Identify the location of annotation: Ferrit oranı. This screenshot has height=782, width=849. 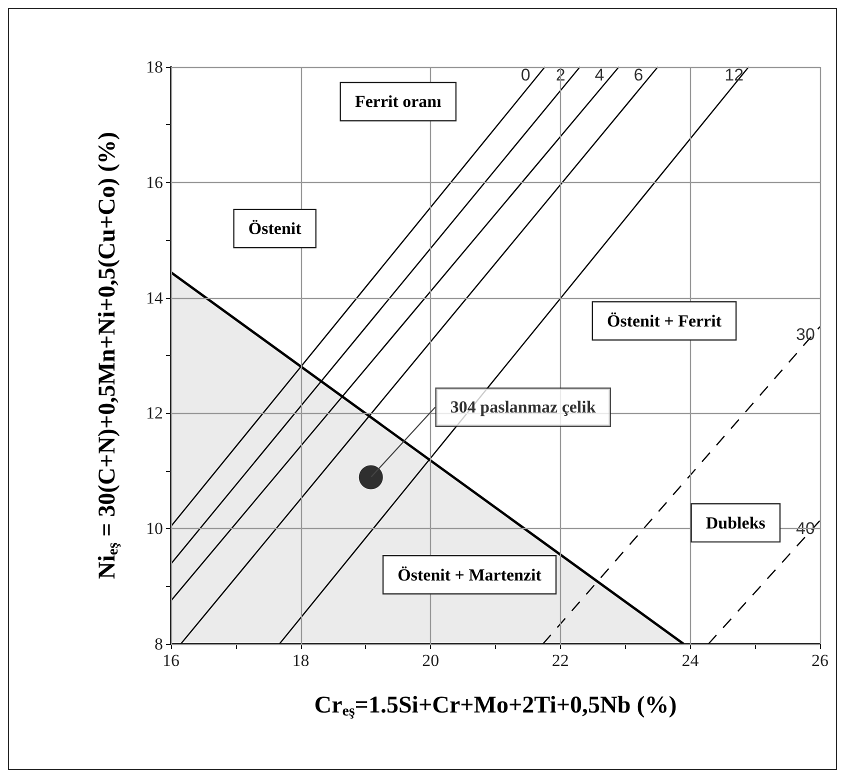
(398, 102).